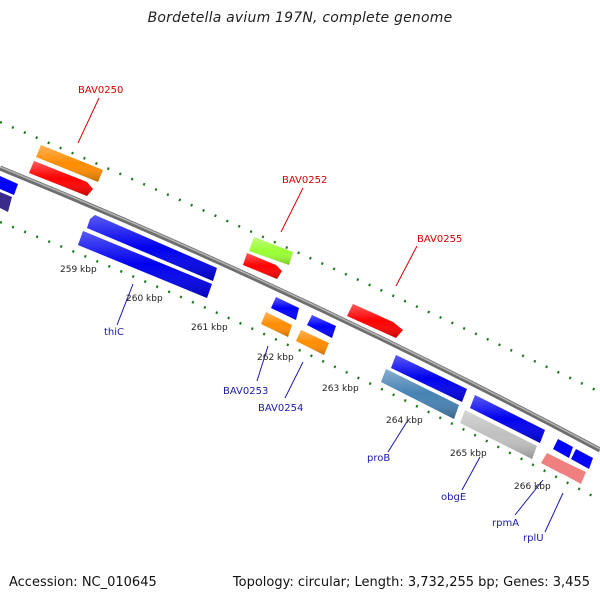 This screenshot has width=600, height=600. I want to click on label-bav0252: BAV0252, so click(304, 180).